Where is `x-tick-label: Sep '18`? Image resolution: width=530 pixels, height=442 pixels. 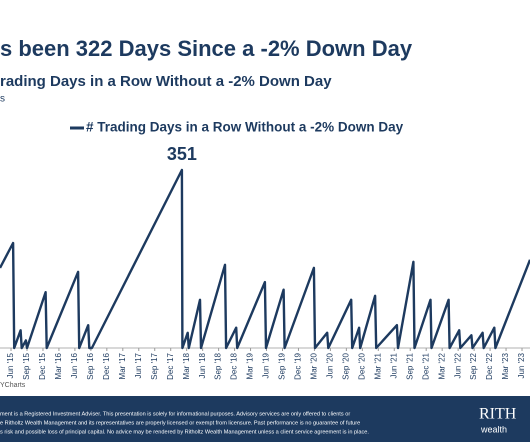
x-tick-label: Sep '18 is located at coordinates (218, 365).